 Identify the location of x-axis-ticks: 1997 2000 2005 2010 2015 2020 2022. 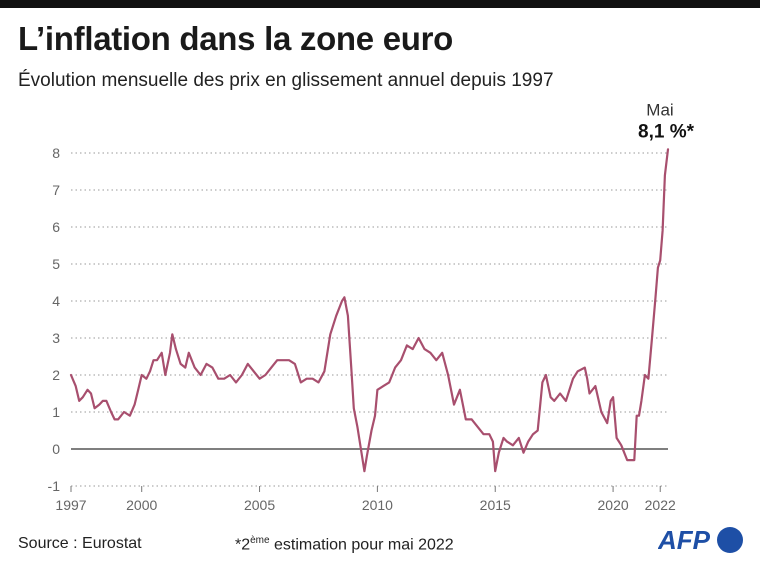
(365, 499).